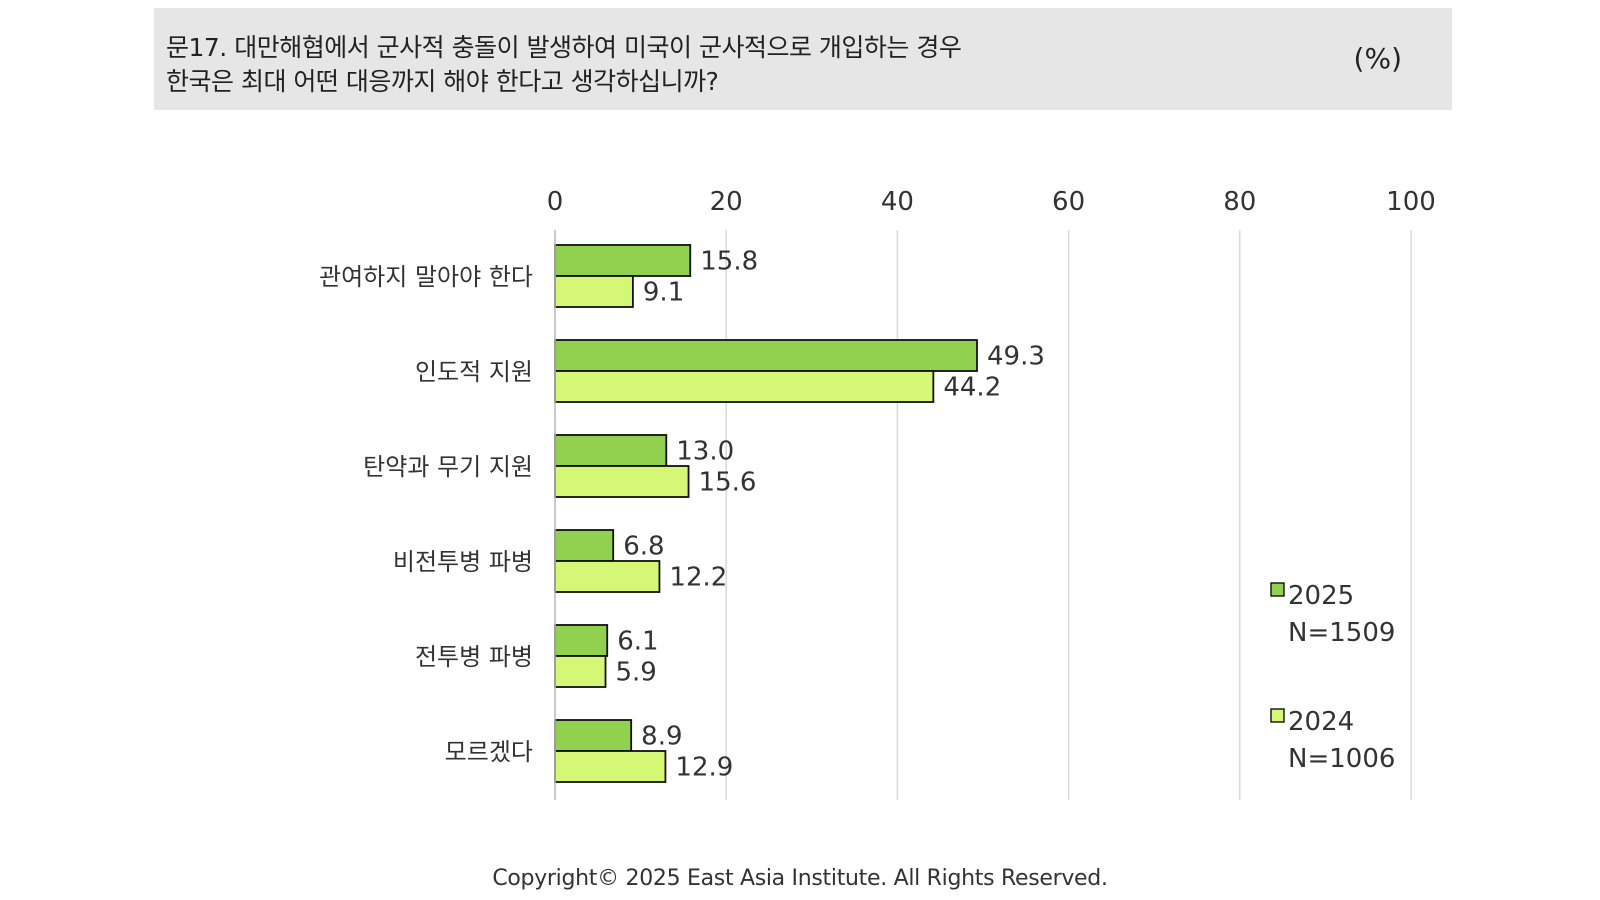 This screenshot has width=1600, height=900. Describe the element at coordinates (663, 293) in the screenshot. I see `data-label: 9.1` at that location.